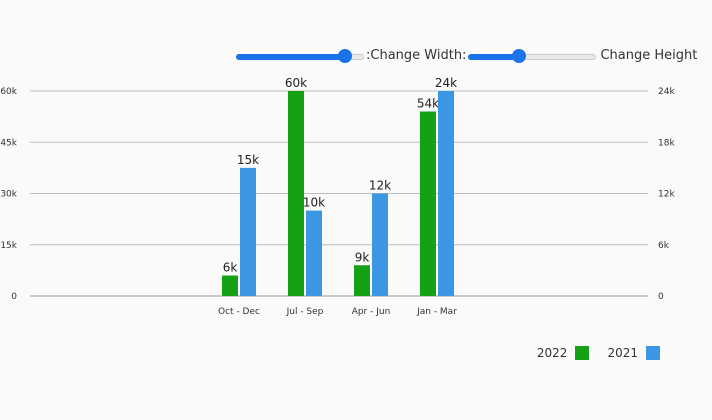  What do you see at coordinates (362, 257) in the screenshot?
I see `data-label: 9k` at bounding box center [362, 257].